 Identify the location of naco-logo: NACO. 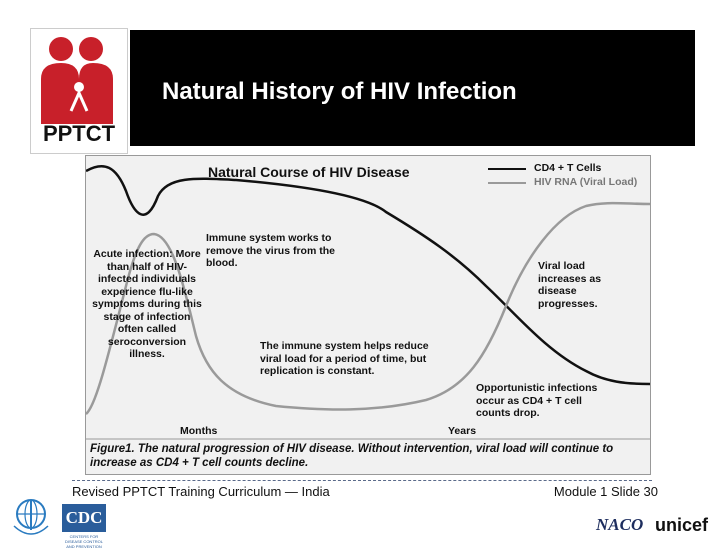
(620, 524).